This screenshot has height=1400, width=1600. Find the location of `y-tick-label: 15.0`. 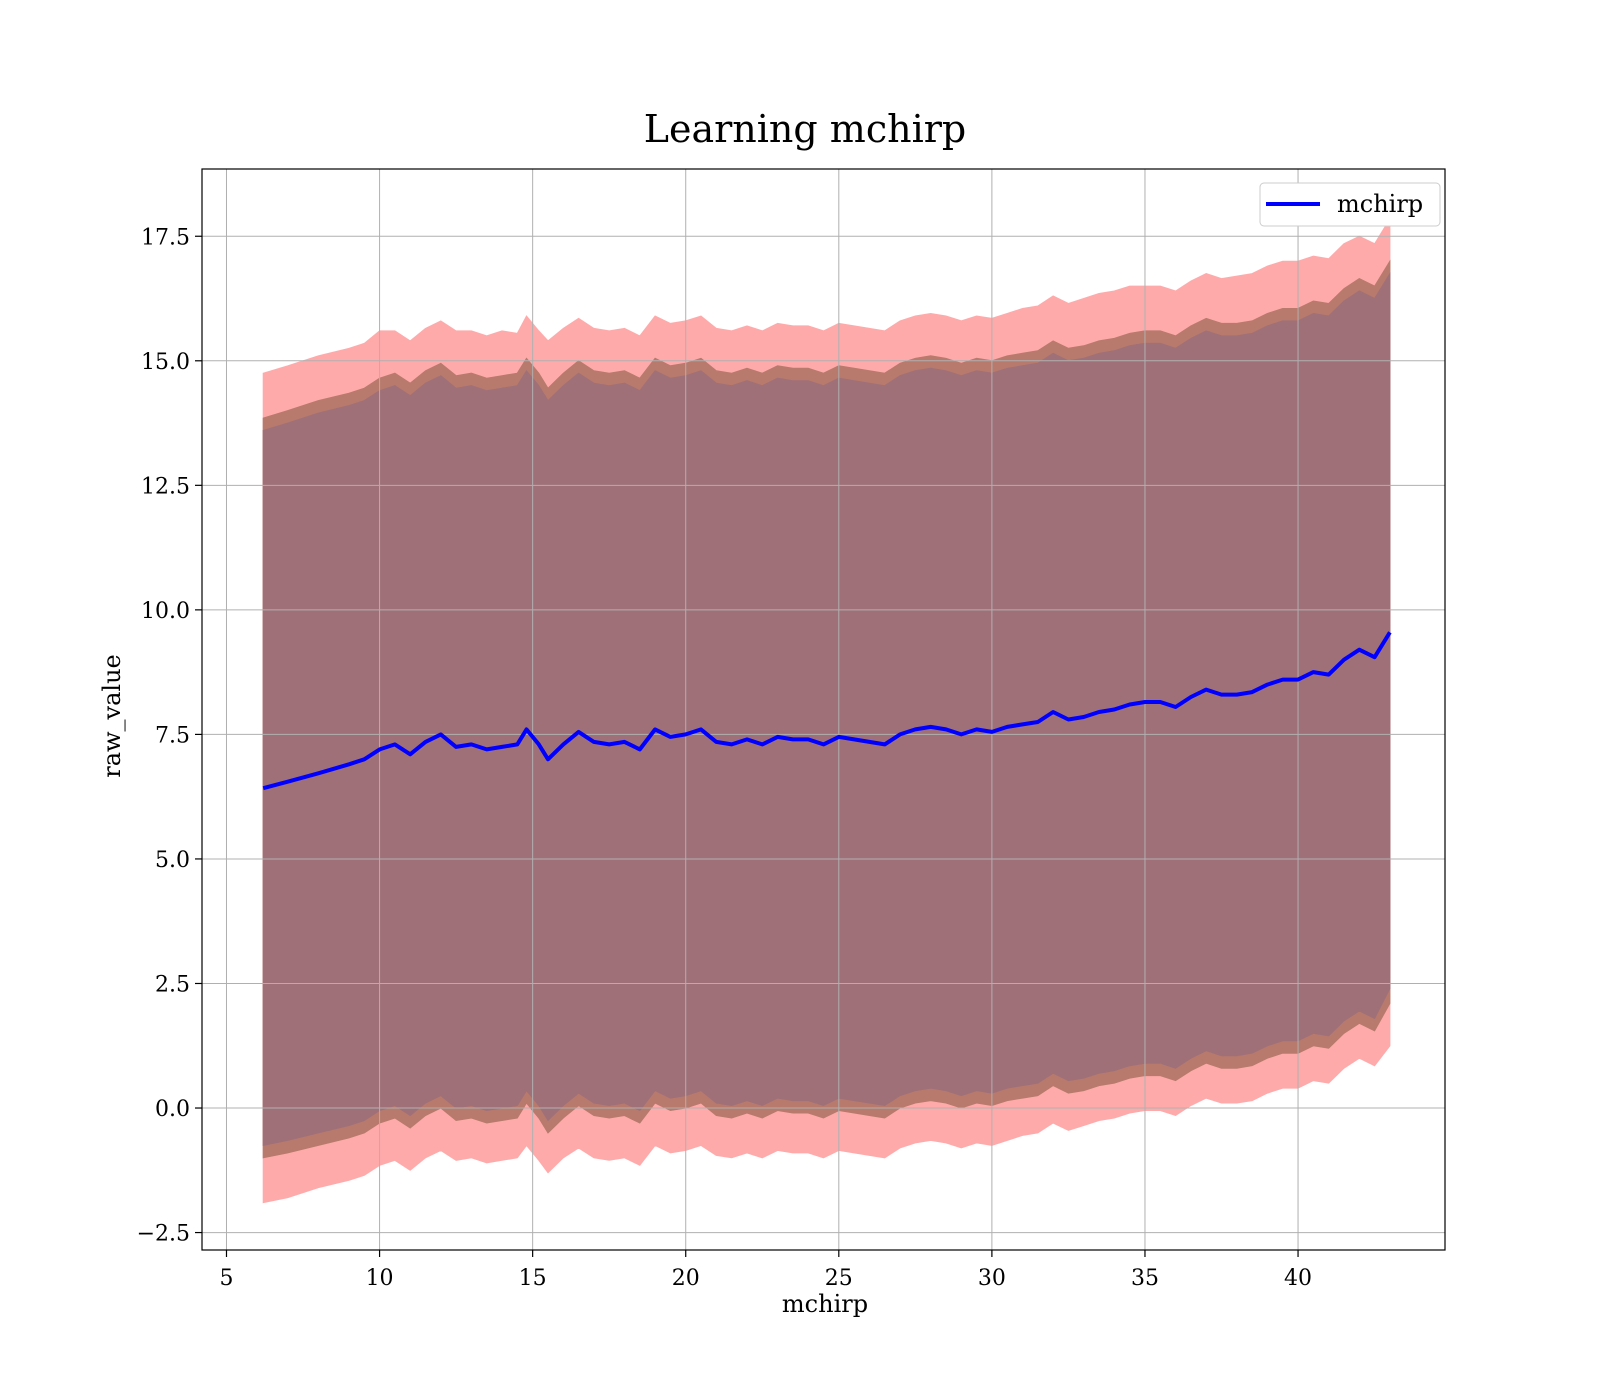

y-tick-label: 15.0 is located at coordinates (165, 362).